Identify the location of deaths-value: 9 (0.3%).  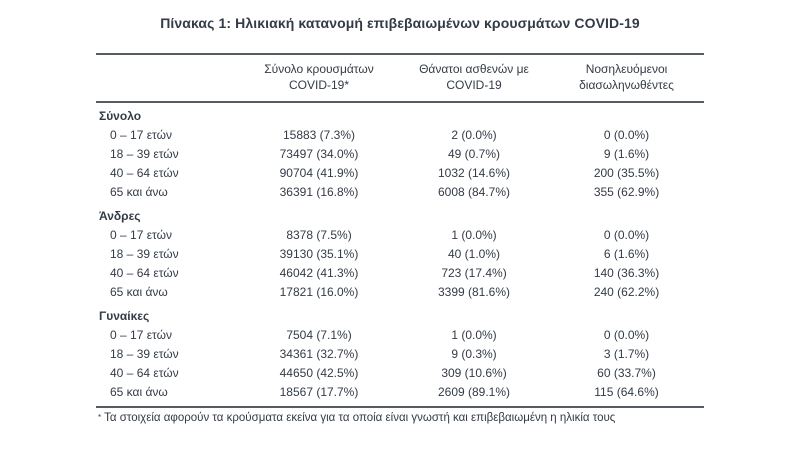
(474, 354).